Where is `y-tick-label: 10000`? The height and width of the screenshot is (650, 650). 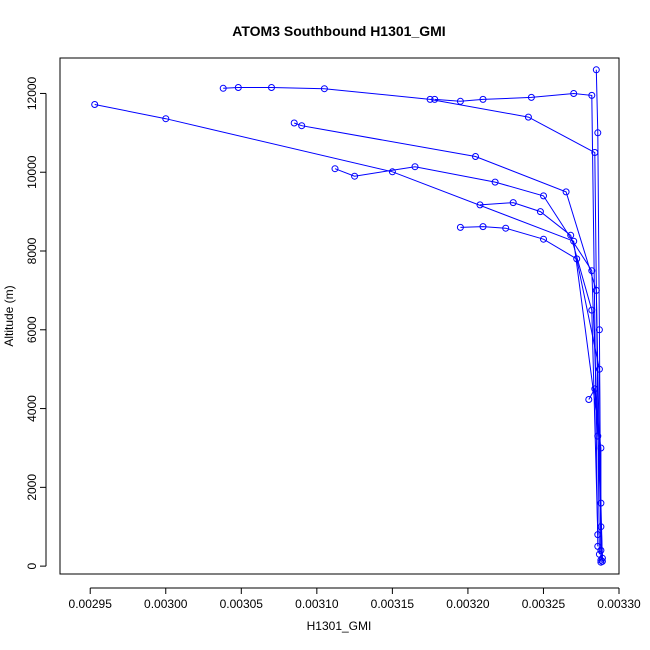
y-tick-label: 10000 is located at coordinates (32, 172).